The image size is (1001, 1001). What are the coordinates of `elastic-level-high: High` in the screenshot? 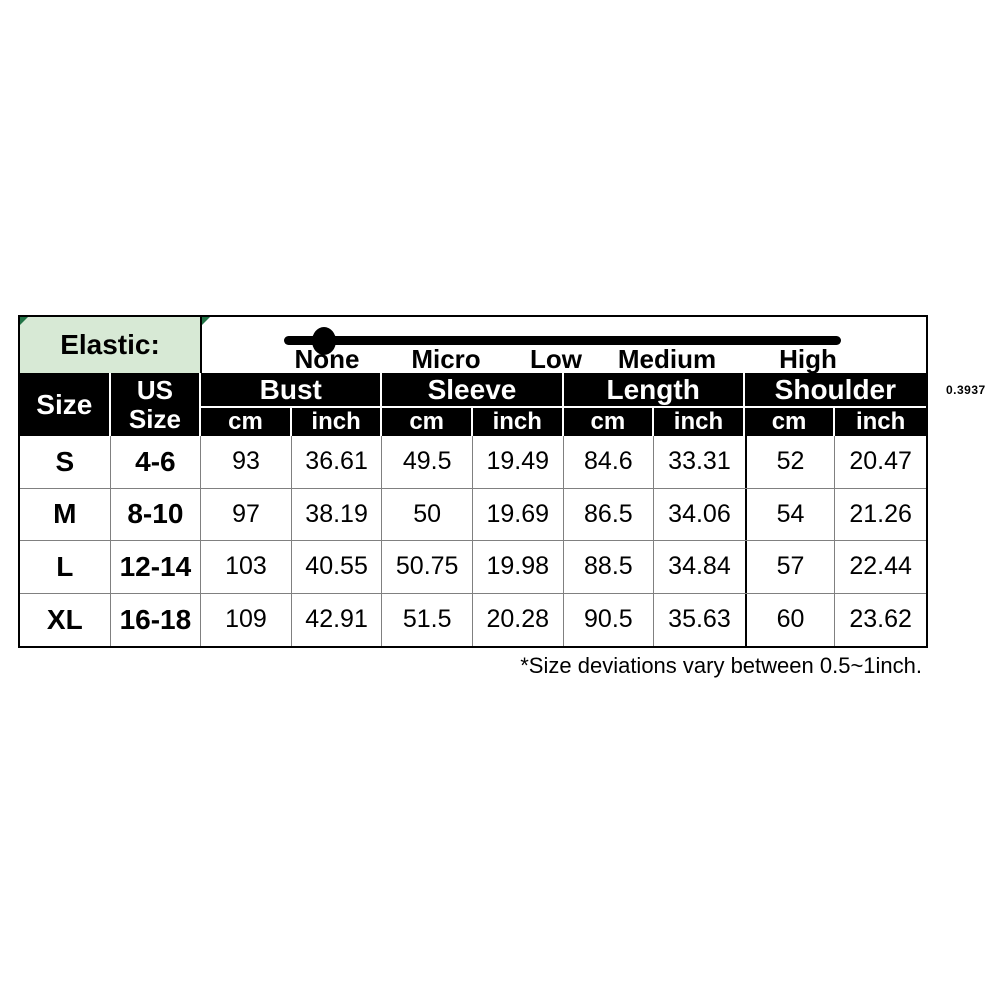 It's located at (808, 359).